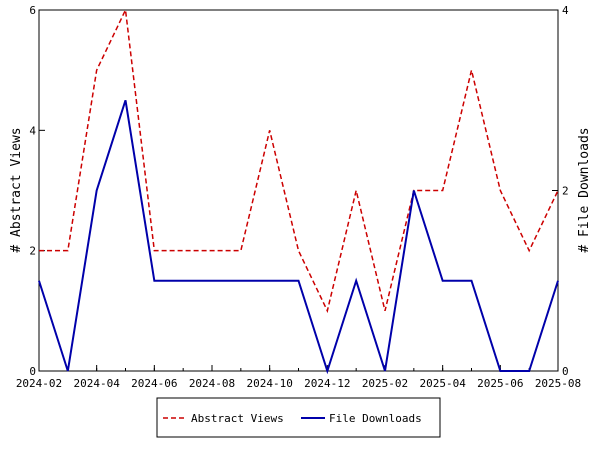  I want to click on x-tick-label: 2025-08, so click(558, 383).